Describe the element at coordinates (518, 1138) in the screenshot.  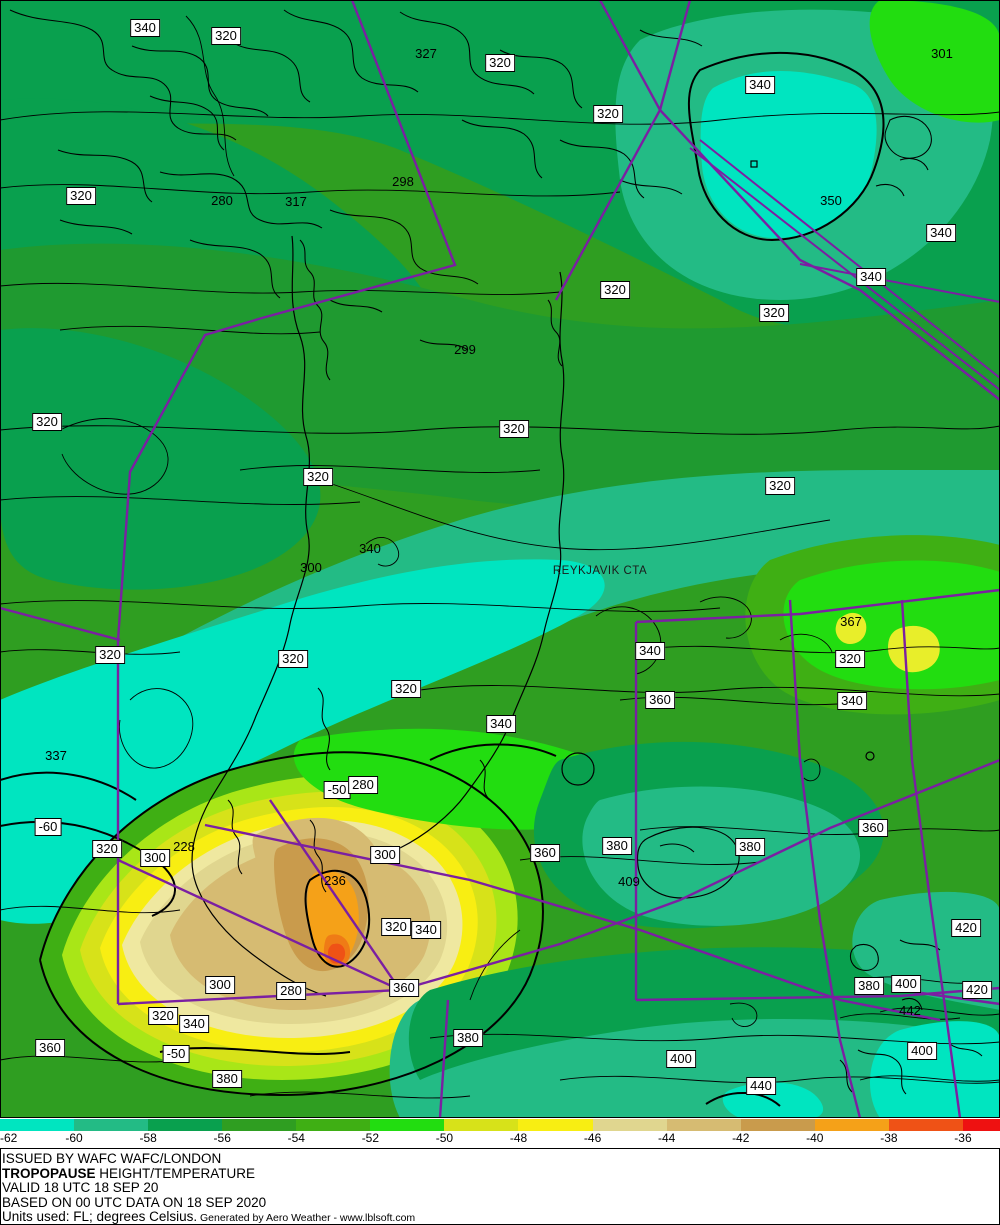
I see `colorbar-tick-label: -48` at that location.